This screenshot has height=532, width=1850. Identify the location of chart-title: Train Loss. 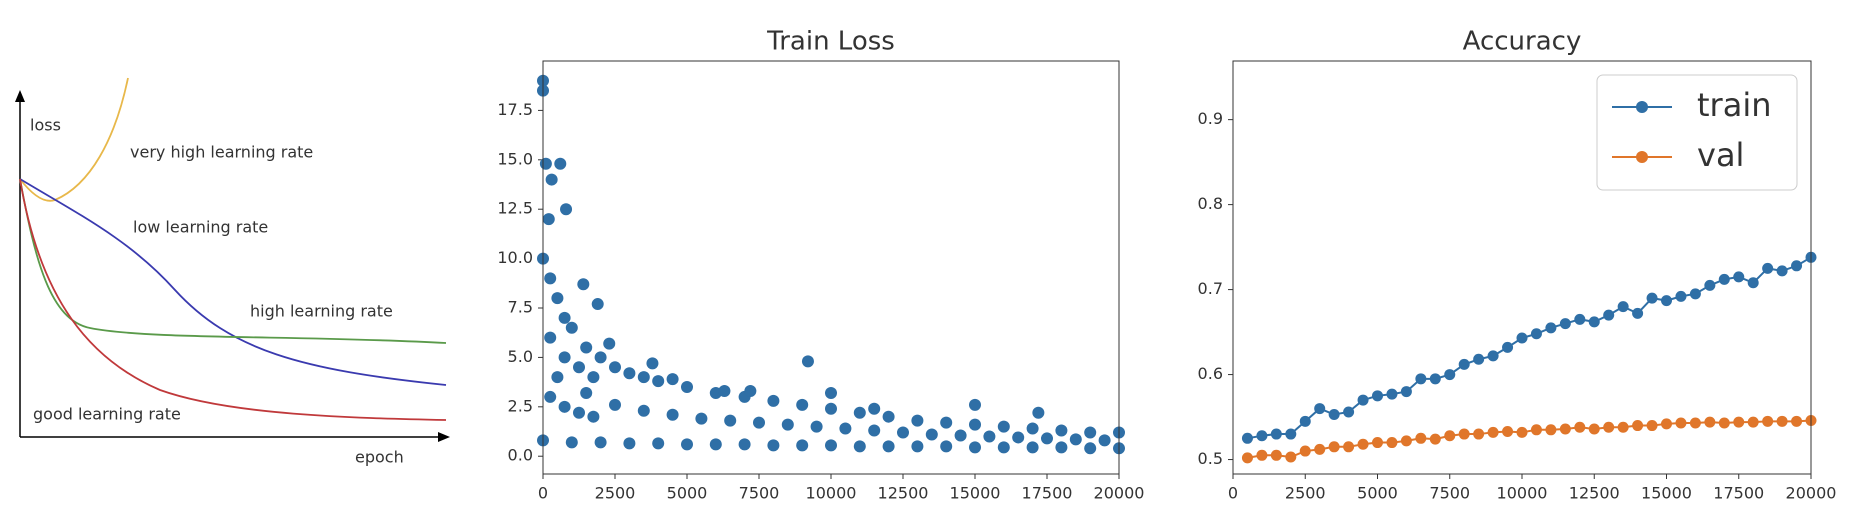
(830, 42).